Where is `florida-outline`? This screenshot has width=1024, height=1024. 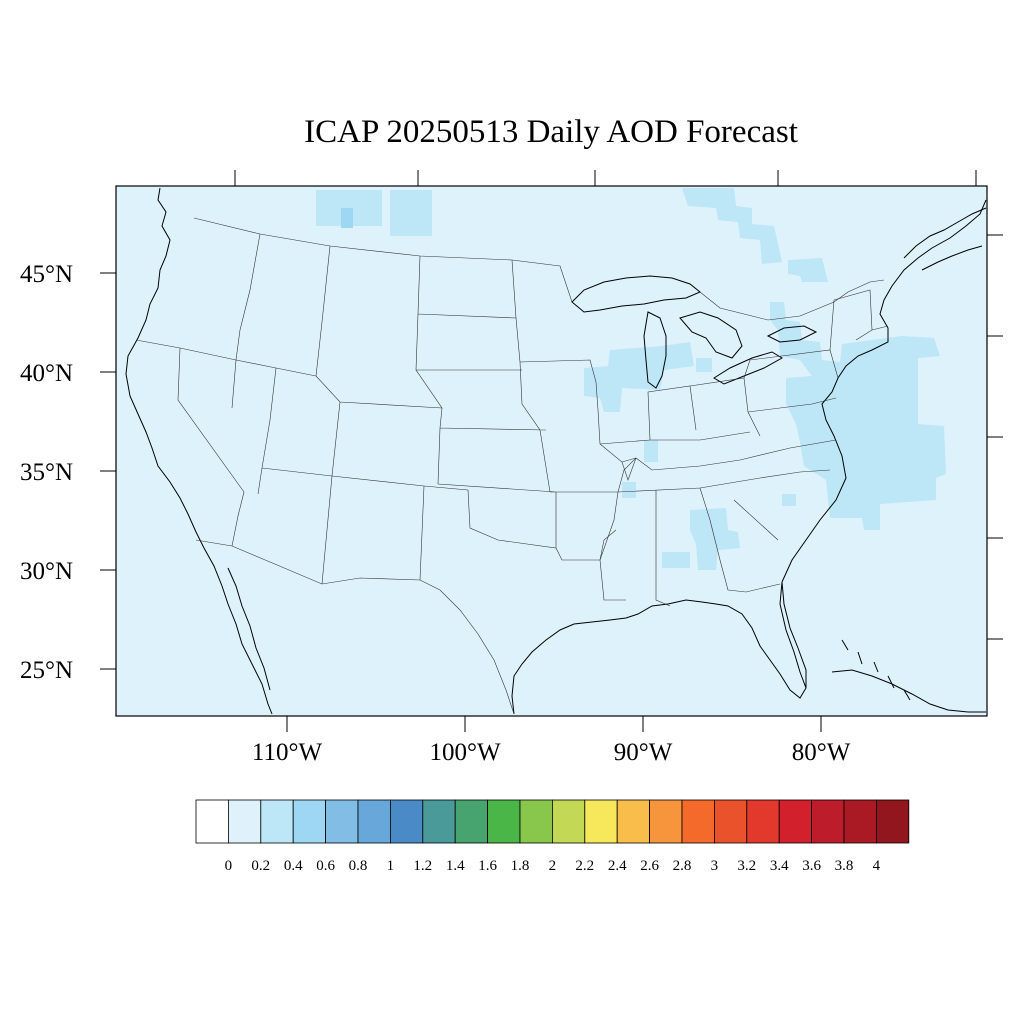
florida-outline is located at coordinates (793, 635).